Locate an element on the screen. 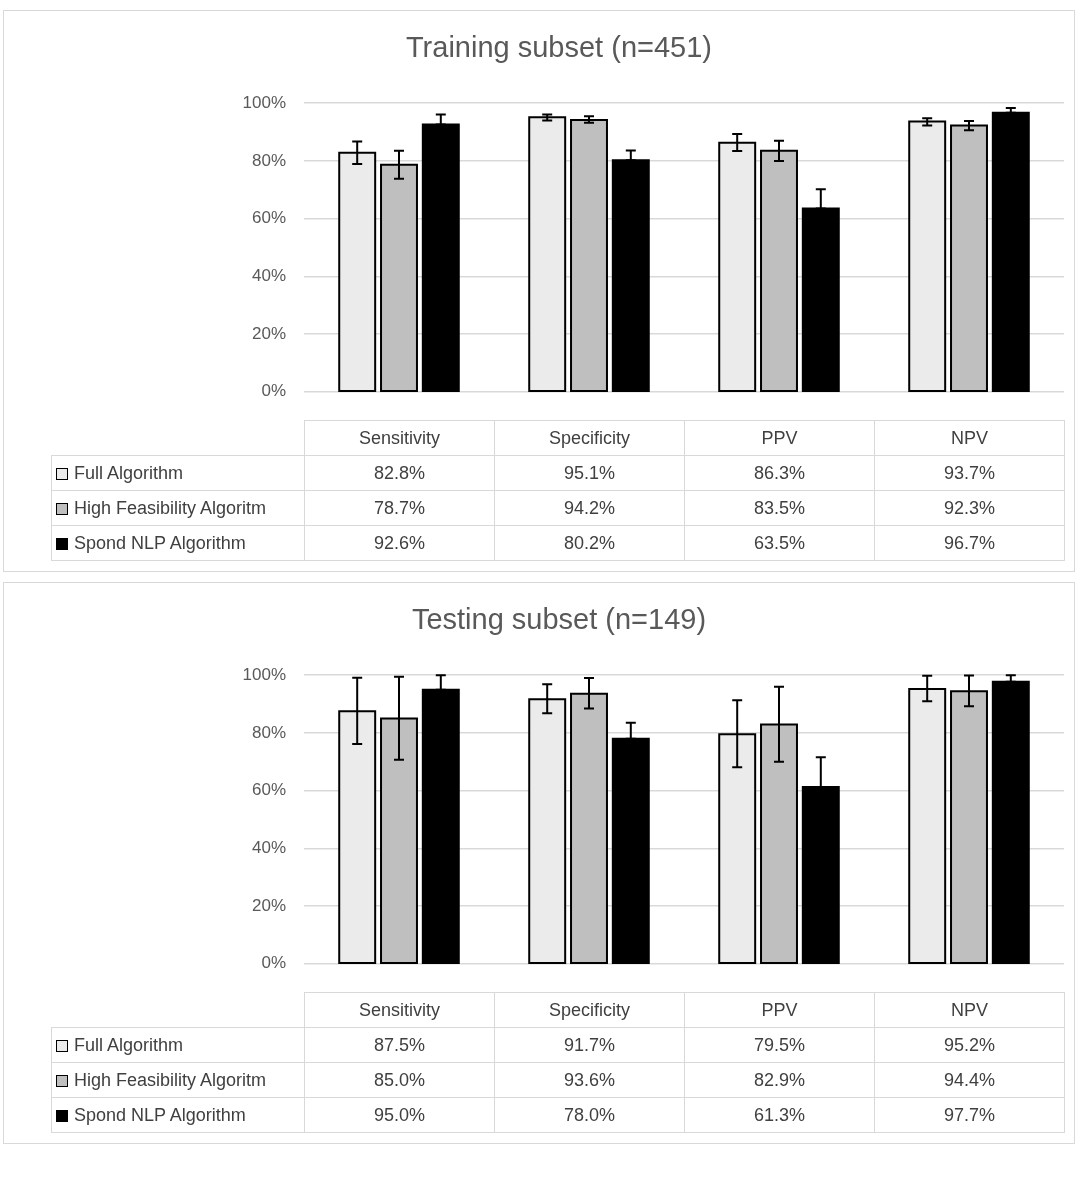 This screenshot has width=1077, height=1189. data-label: 95.1% is located at coordinates (589, 473).